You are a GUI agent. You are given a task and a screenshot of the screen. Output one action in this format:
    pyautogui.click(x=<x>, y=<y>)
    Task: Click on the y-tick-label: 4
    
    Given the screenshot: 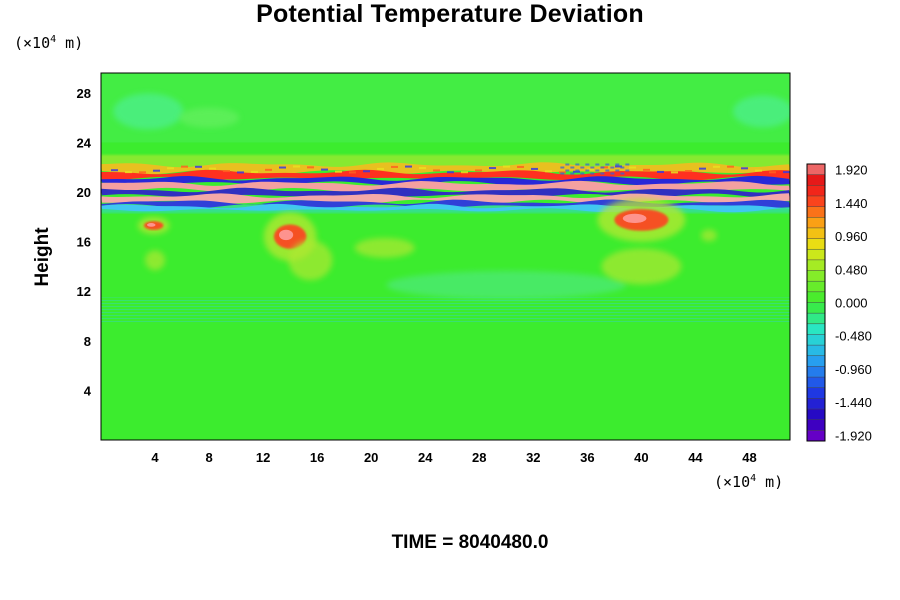 What is the action you would take?
    pyautogui.click(x=88, y=390)
    